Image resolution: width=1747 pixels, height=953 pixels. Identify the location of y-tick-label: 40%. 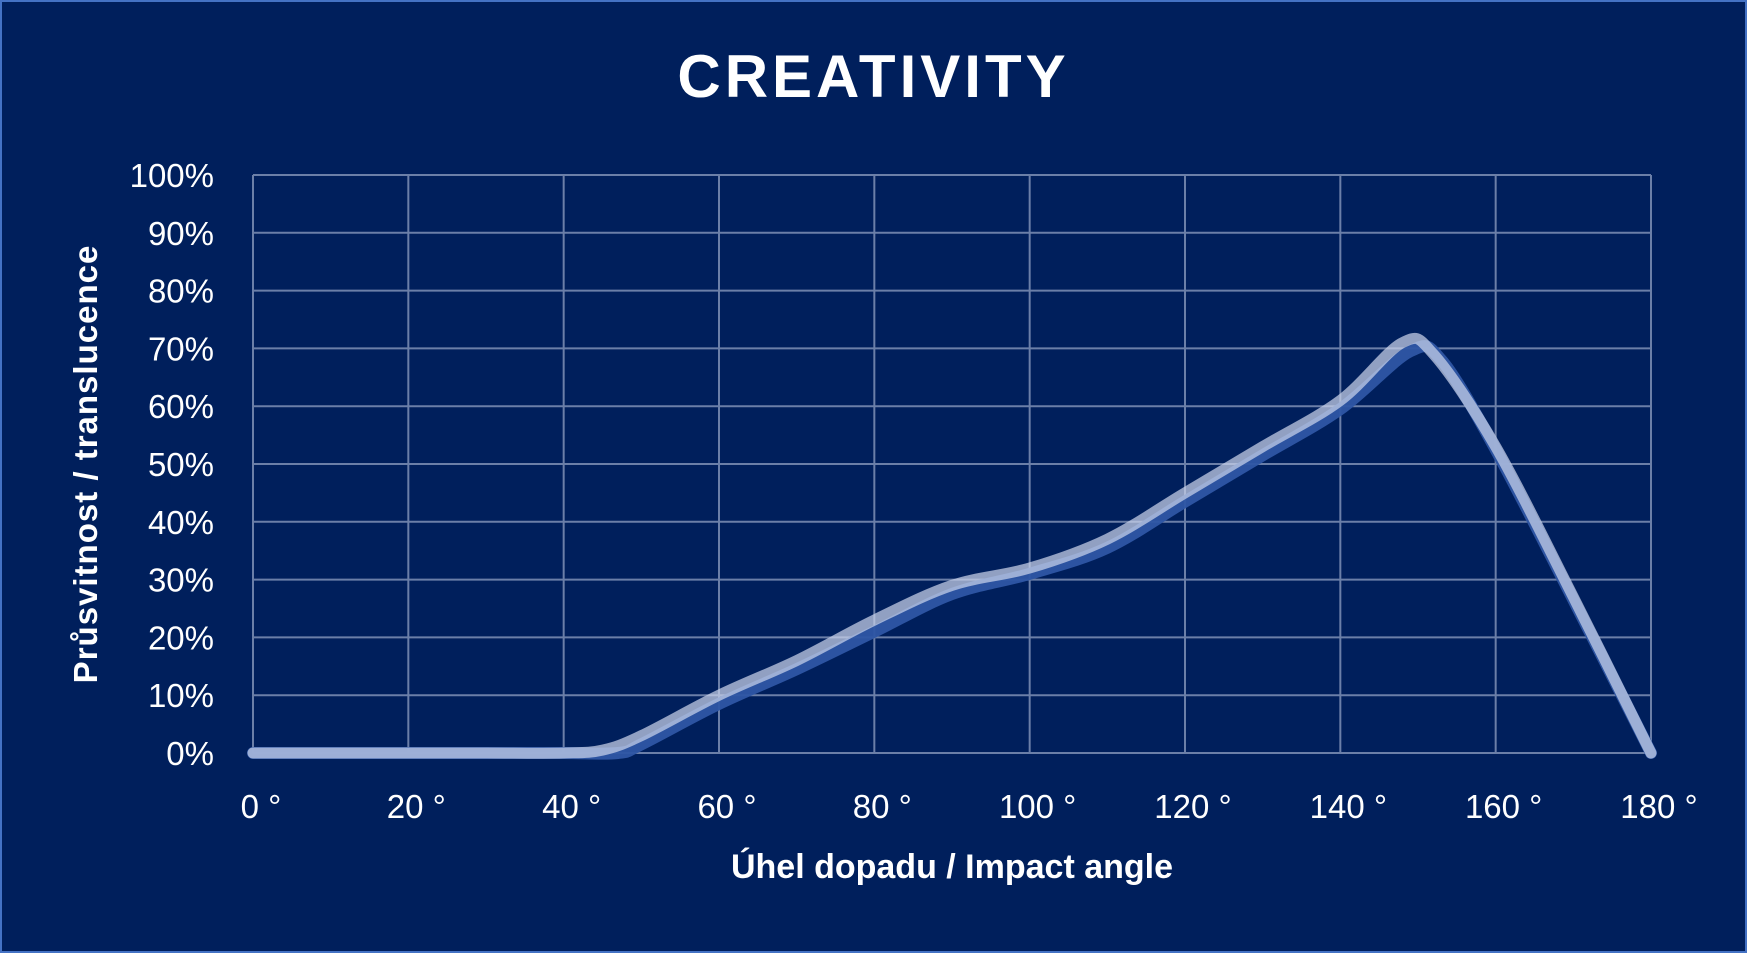
(181, 522).